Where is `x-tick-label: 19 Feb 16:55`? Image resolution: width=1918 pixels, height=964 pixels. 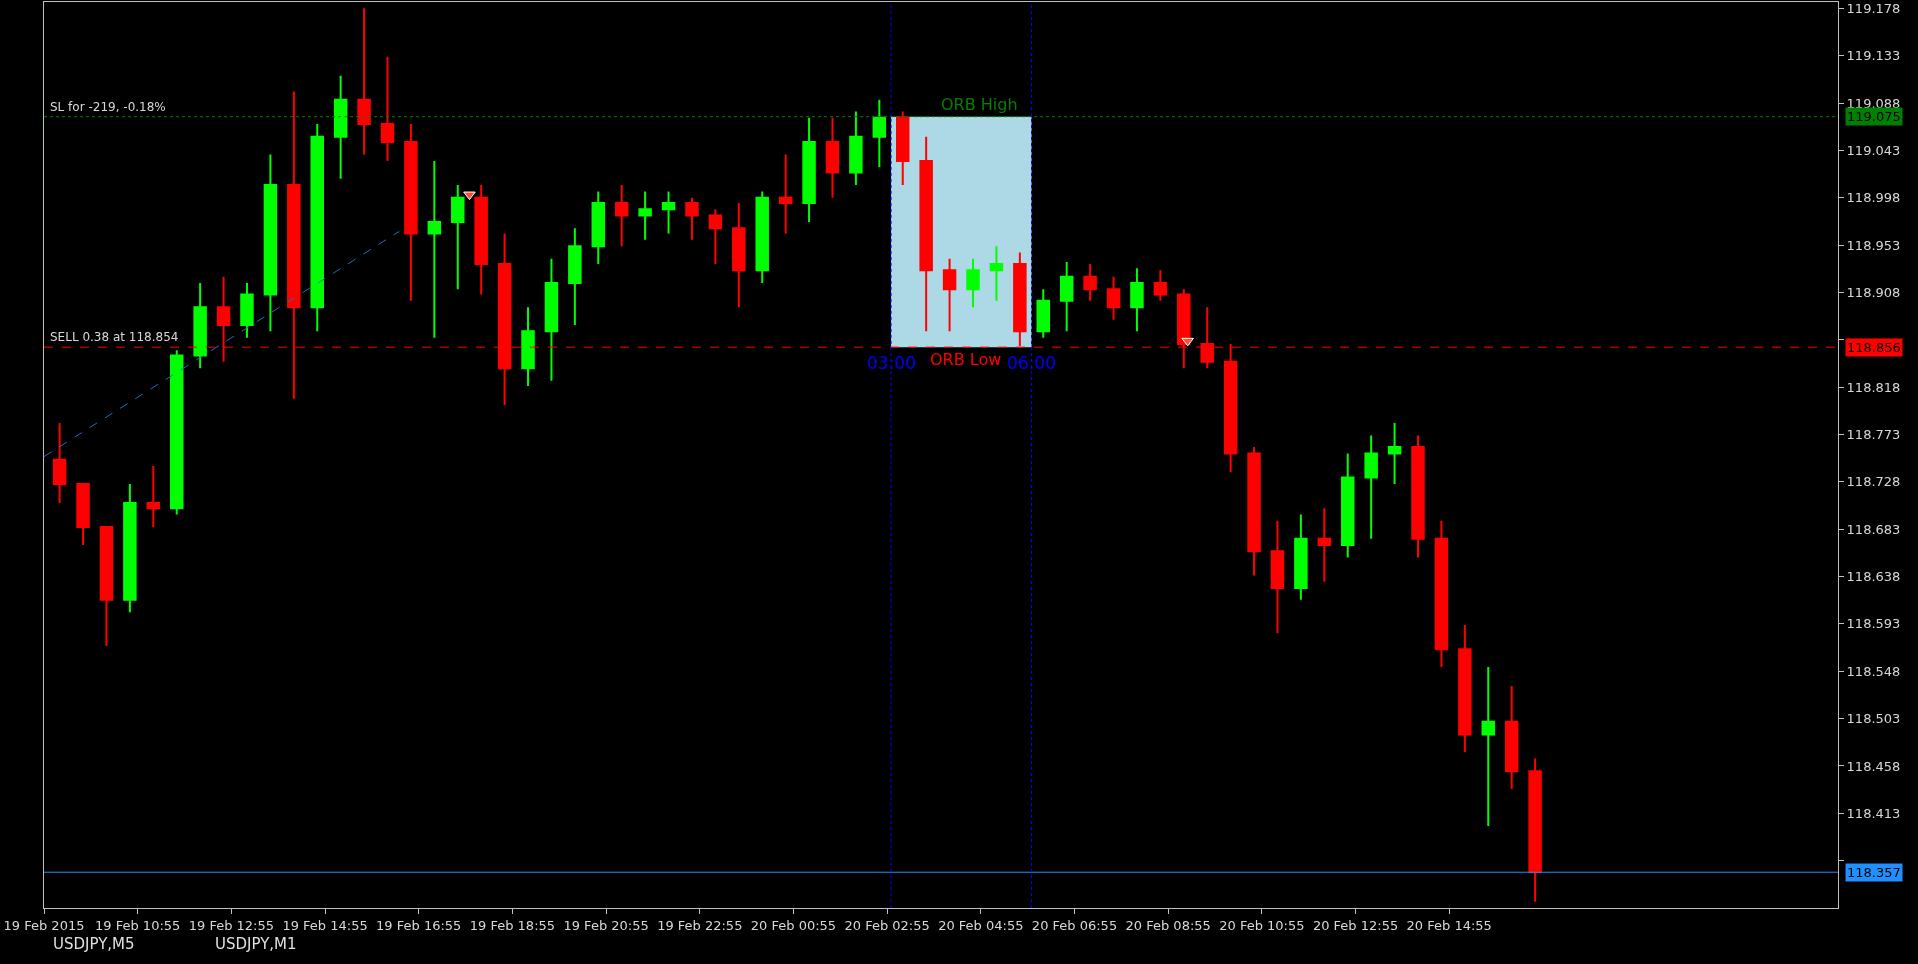 x-tick-label: 19 Feb 16:55 is located at coordinates (419, 925).